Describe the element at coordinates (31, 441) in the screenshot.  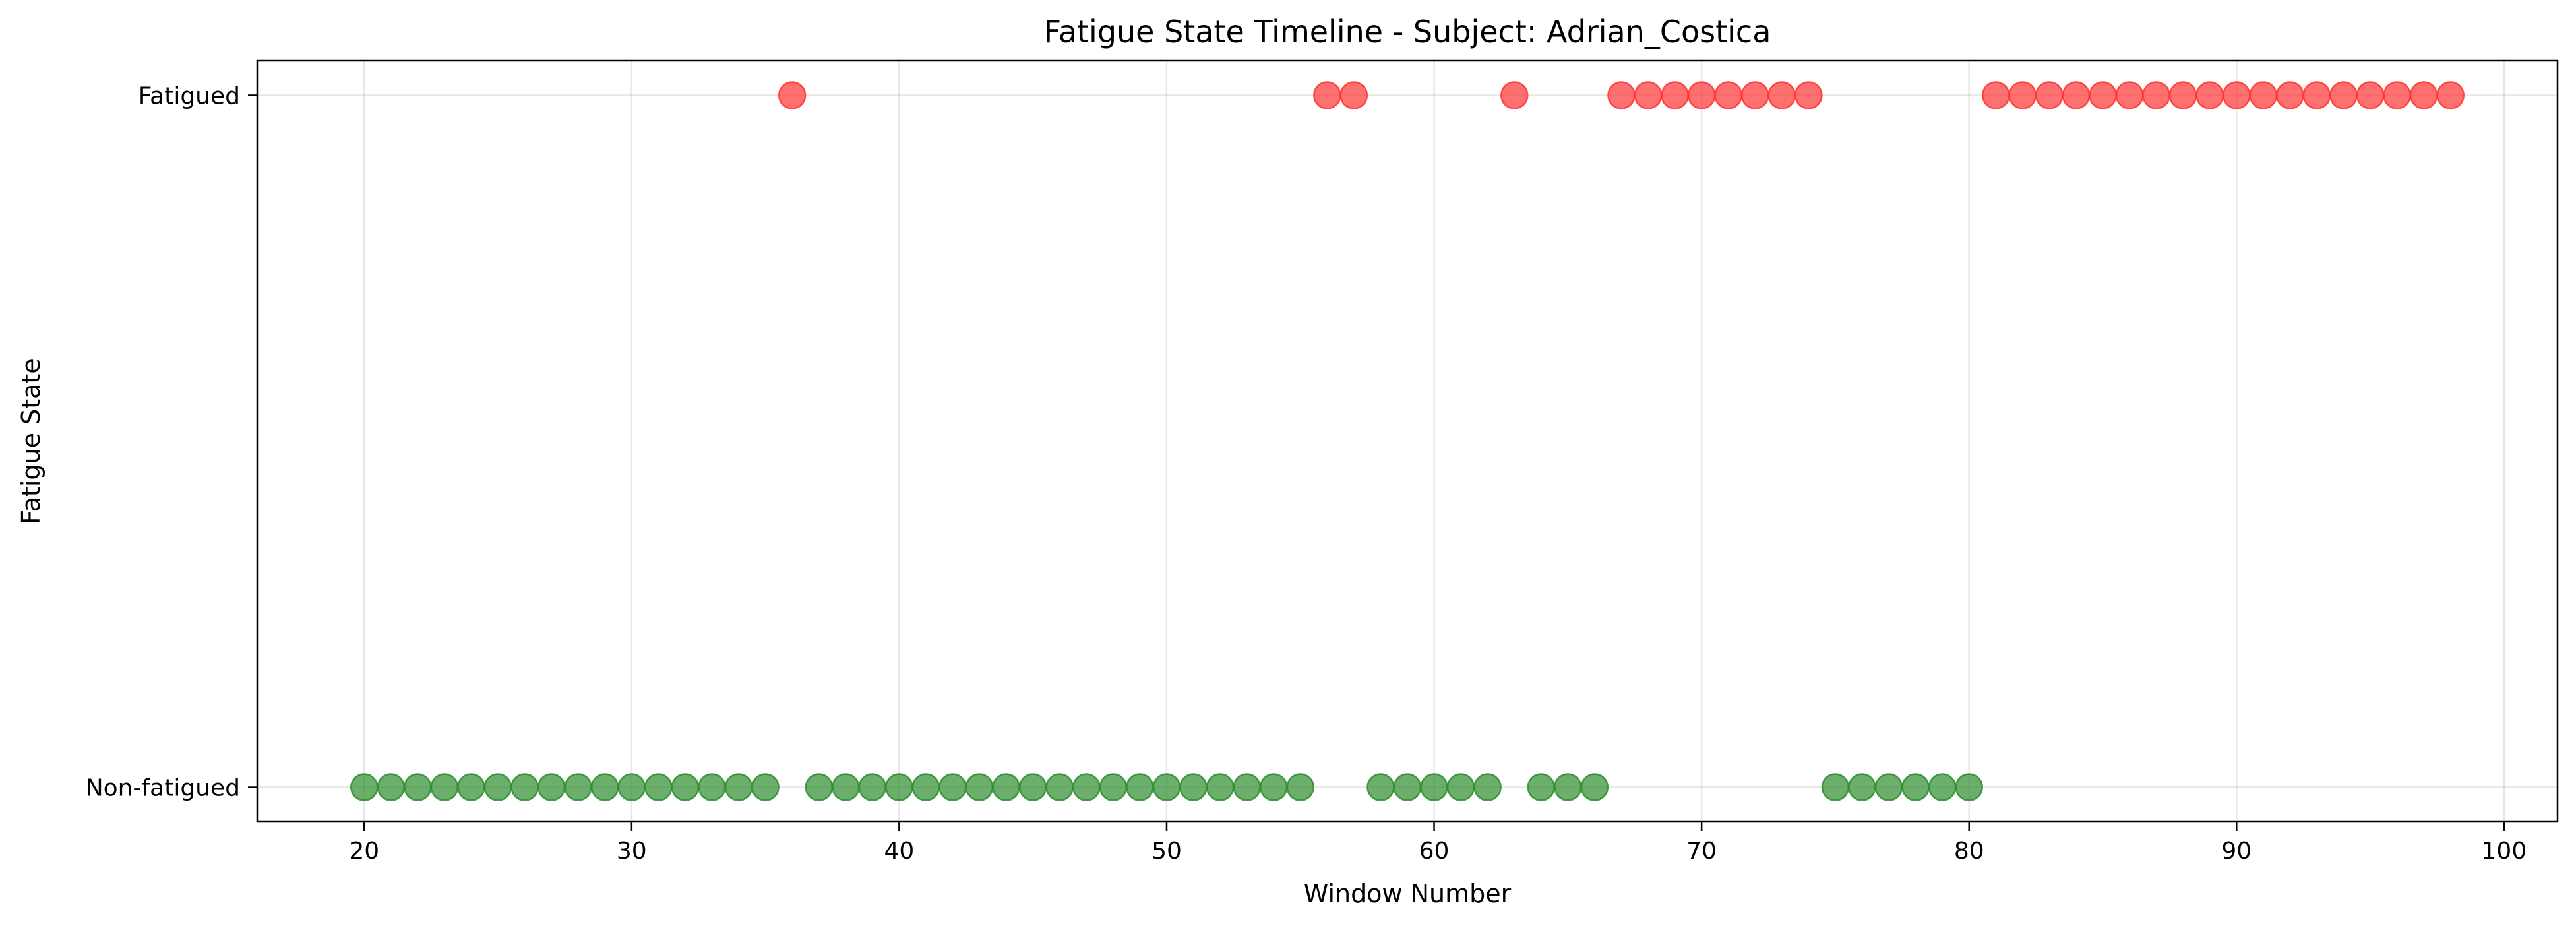
I see `y-axis-label: Fatigue State` at that location.